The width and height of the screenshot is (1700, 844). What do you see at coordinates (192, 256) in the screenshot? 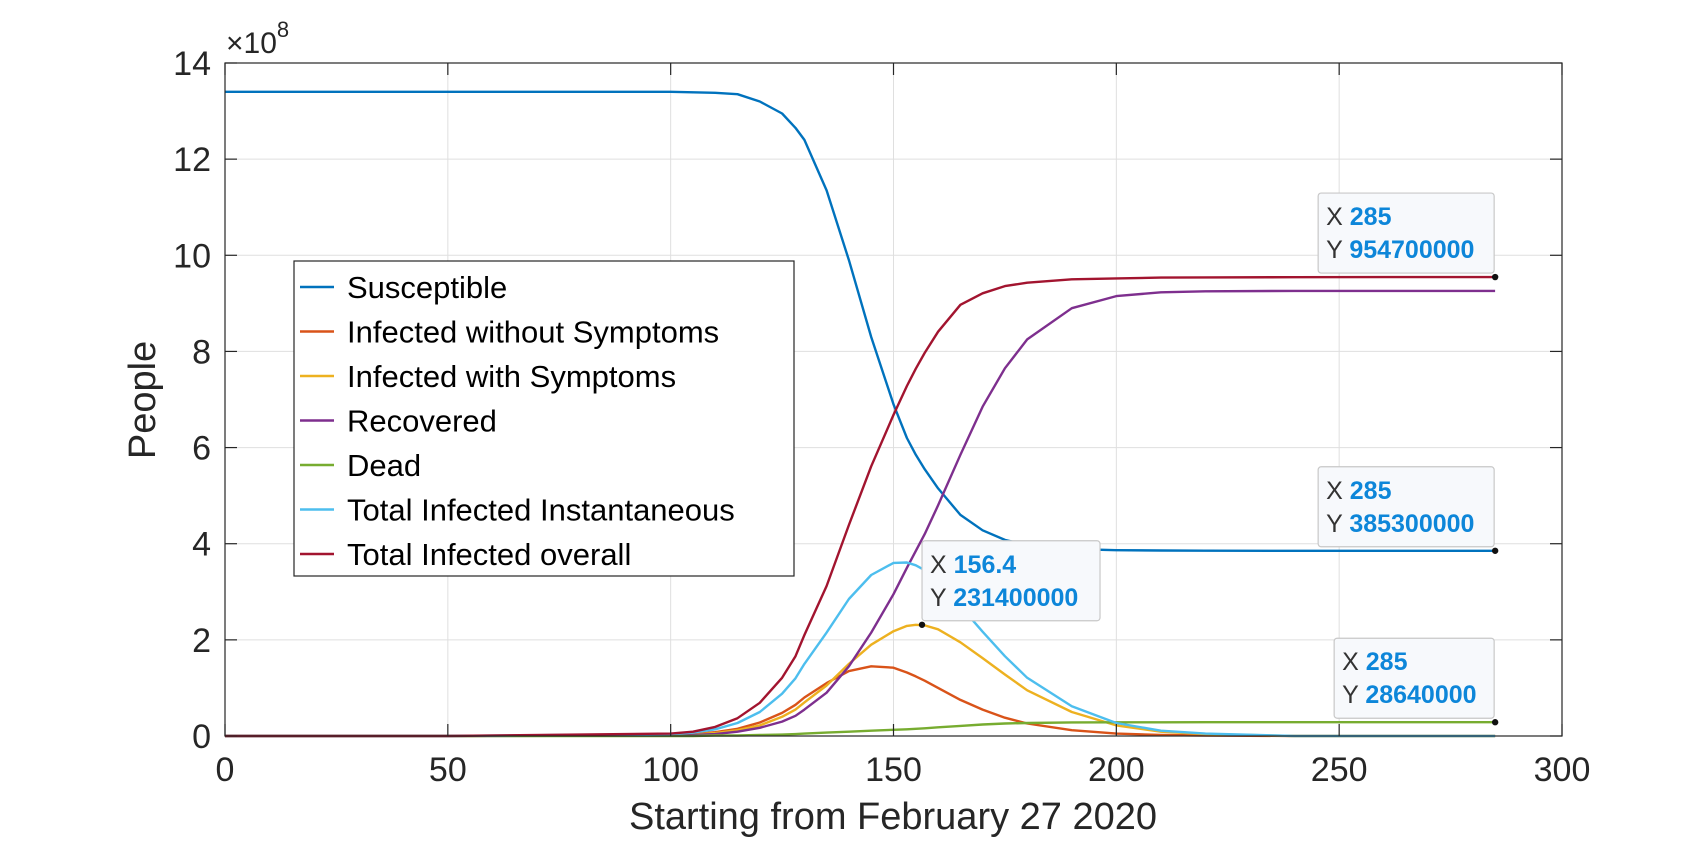
I see `y-tick-label: 10` at bounding box center [192, 256].